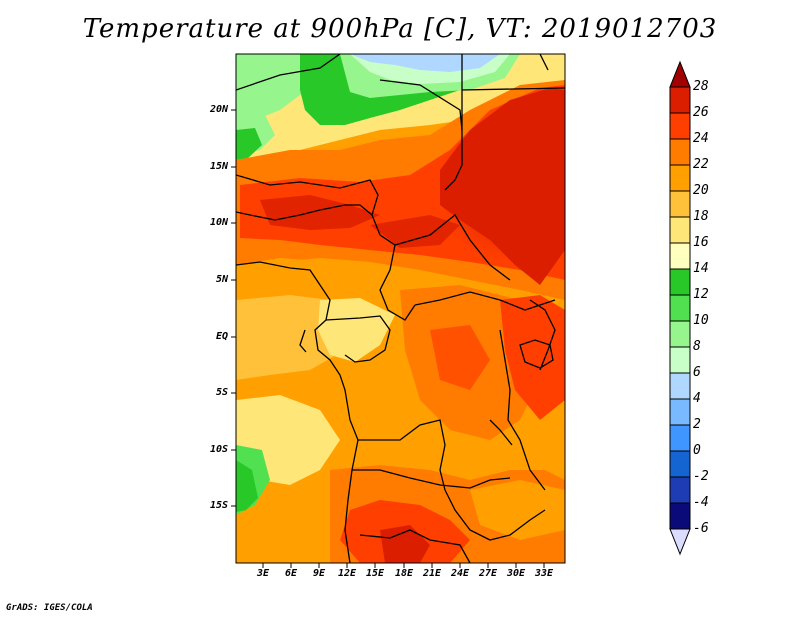 The image size is (800, 618). What do you see at coordinates (701, 138) in the screenshot?
I see `colorbar-label: 24` at bounding box center [701, 138].